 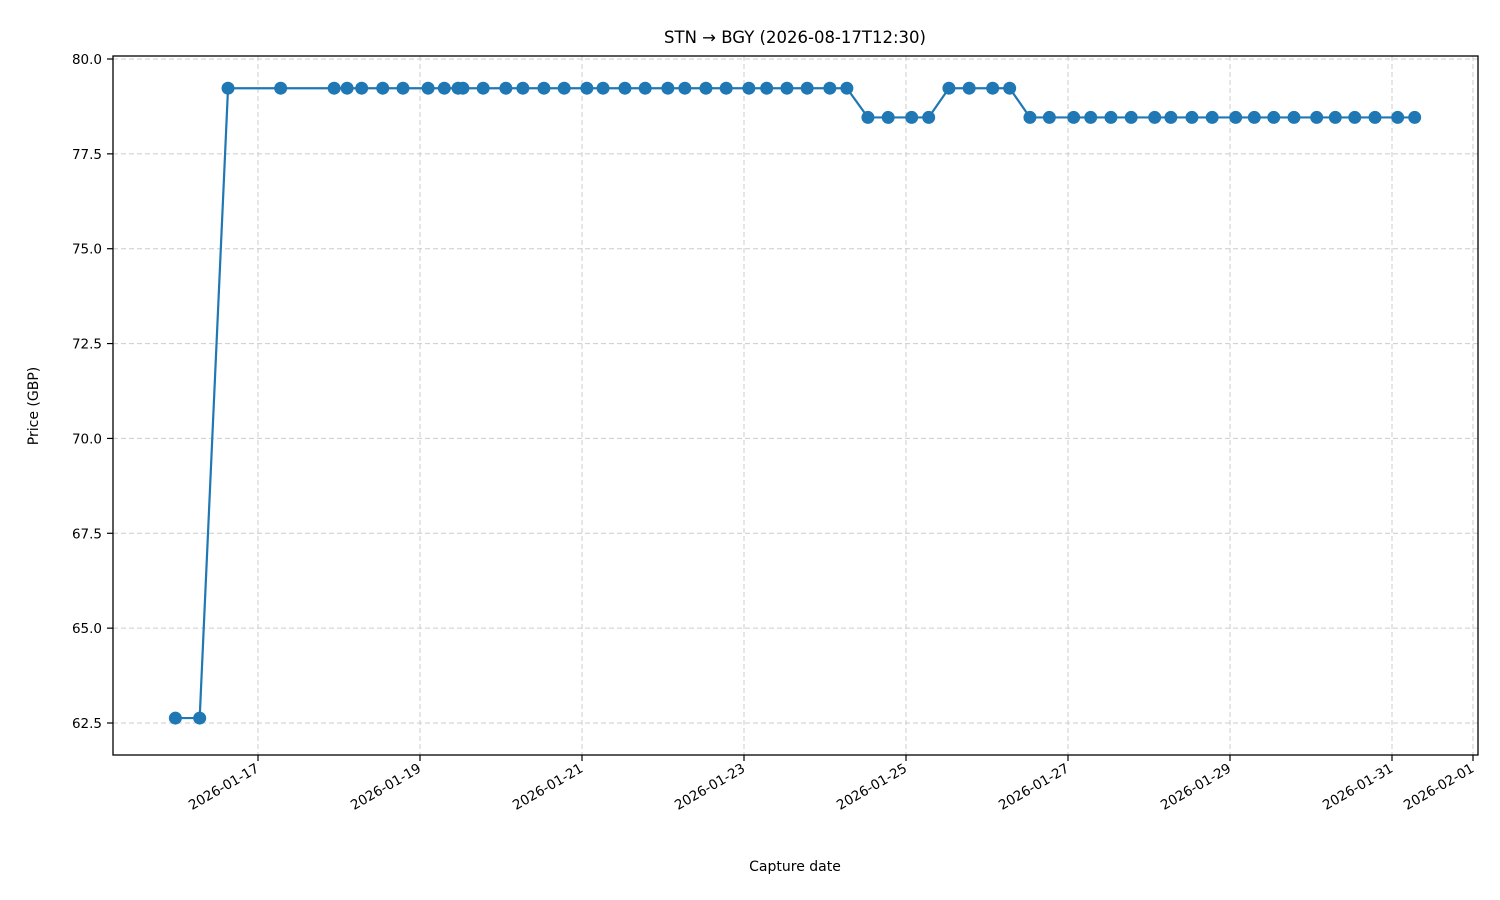 What do you see at coordinates (1196, 787) in the screenshot?
I see `x-tick-label: 2026-01-29` at bounding box center [1196, 787].